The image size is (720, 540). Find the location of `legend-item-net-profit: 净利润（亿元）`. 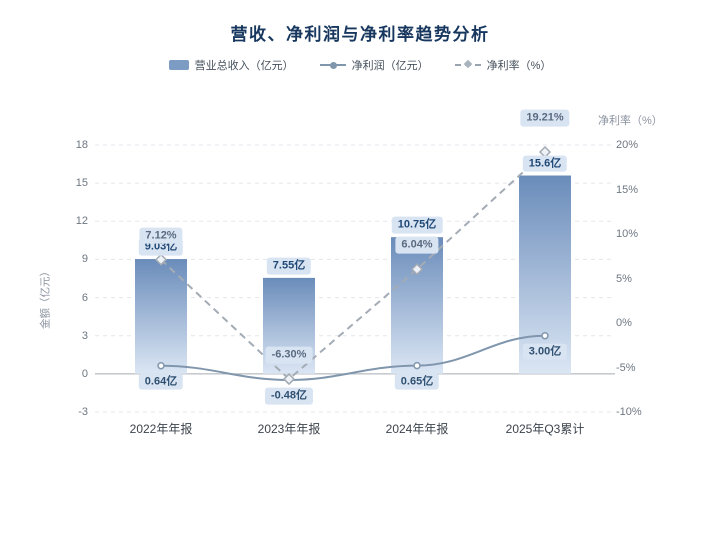

legend-item-net-profit: 净利润（亿元） is located at coordinates (374, 65).